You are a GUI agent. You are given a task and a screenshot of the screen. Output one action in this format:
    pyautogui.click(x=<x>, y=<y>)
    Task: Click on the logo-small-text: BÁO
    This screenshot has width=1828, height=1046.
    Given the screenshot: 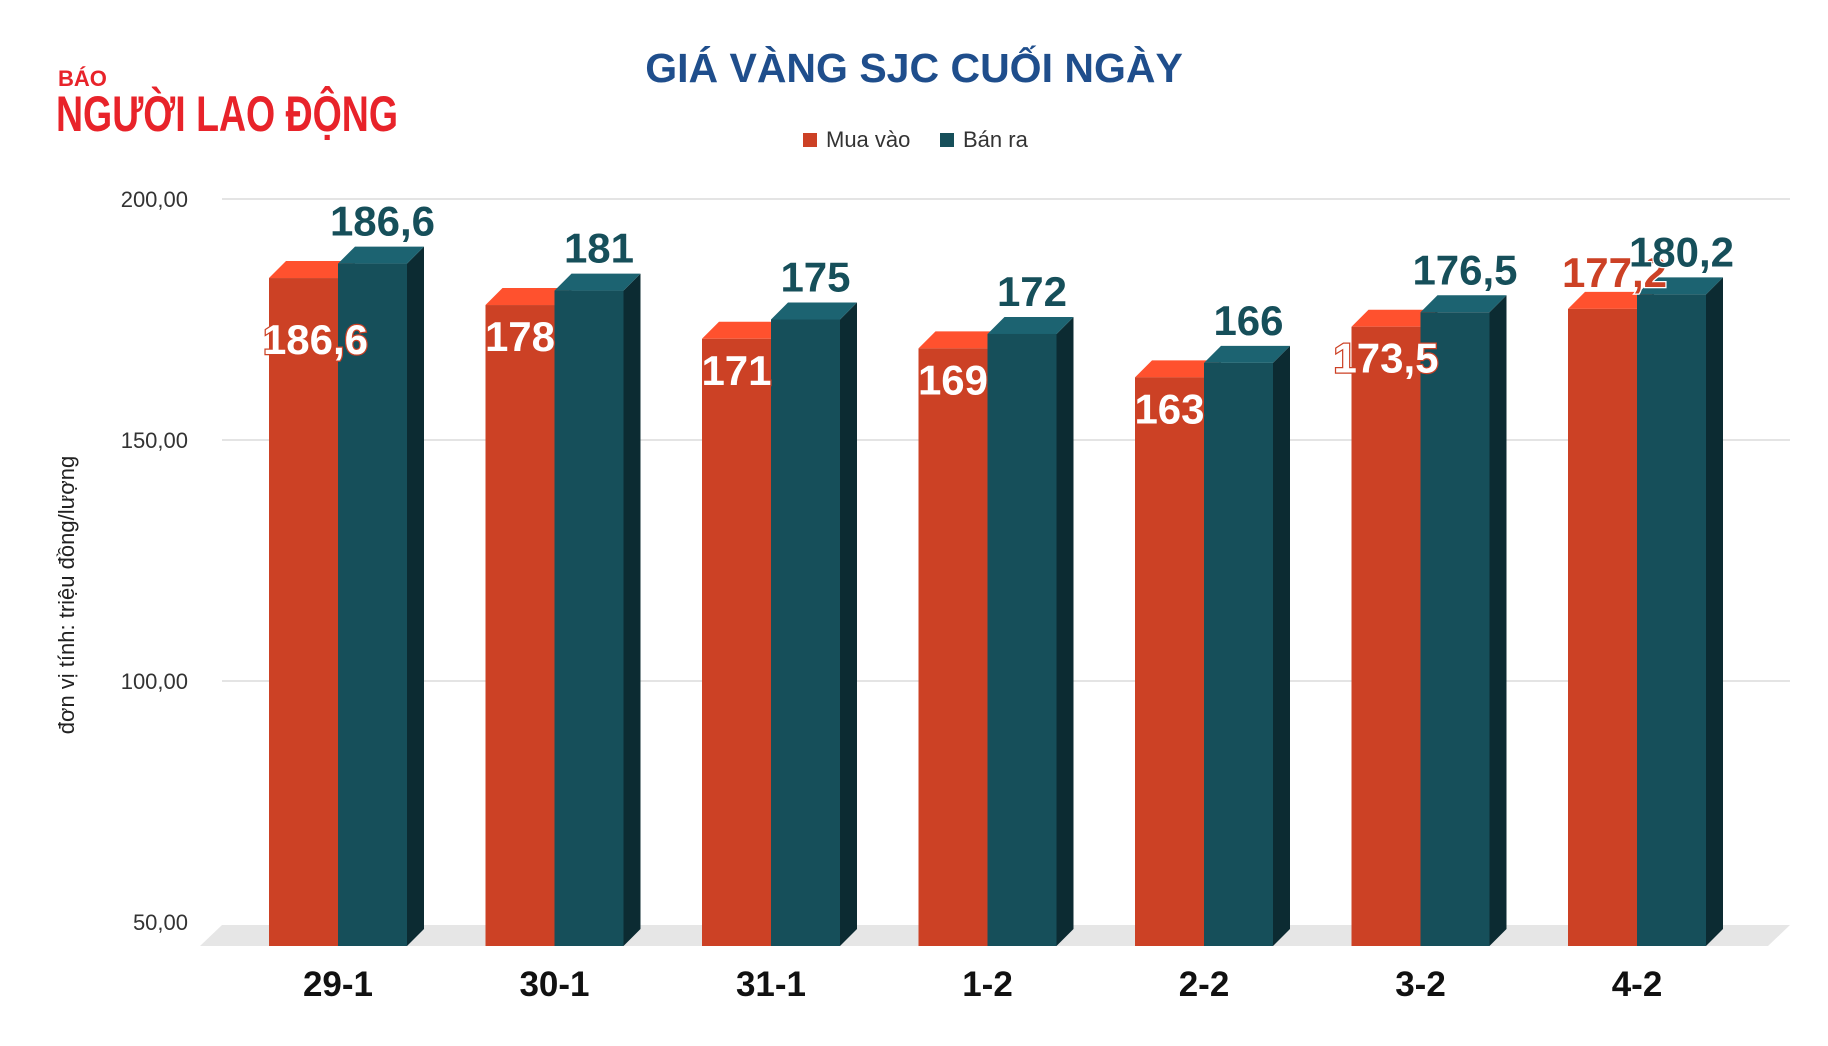 What is the action you would take?
    pyautogui.click(x=82, y=78)
    